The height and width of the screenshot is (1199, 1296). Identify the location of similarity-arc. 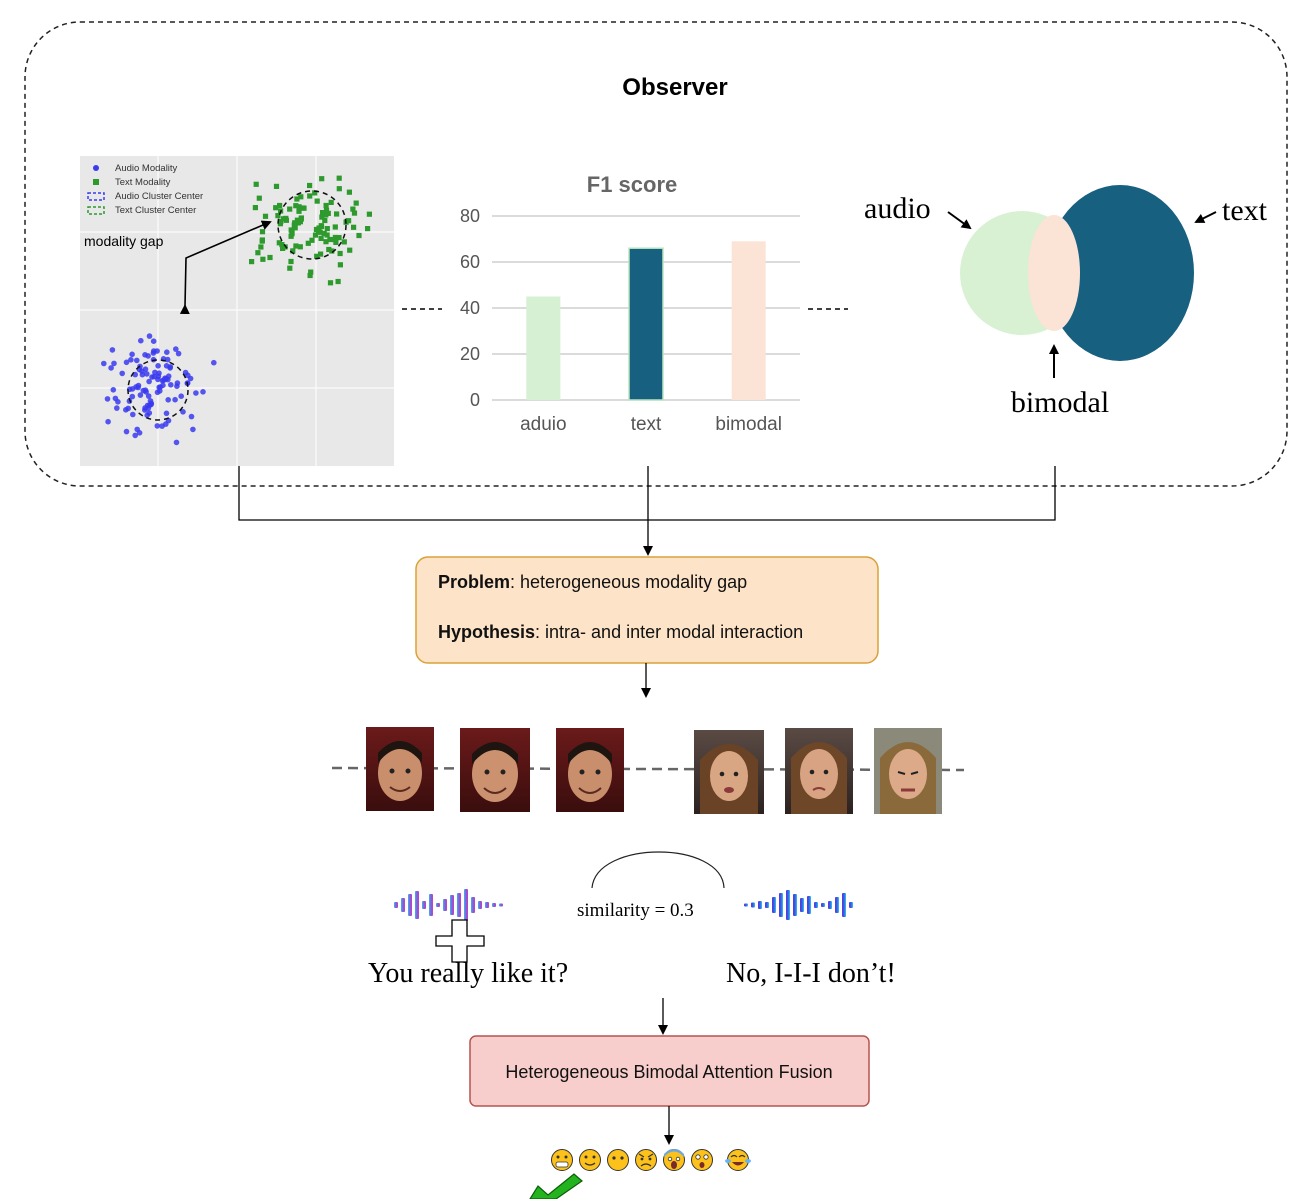
(658, 870).